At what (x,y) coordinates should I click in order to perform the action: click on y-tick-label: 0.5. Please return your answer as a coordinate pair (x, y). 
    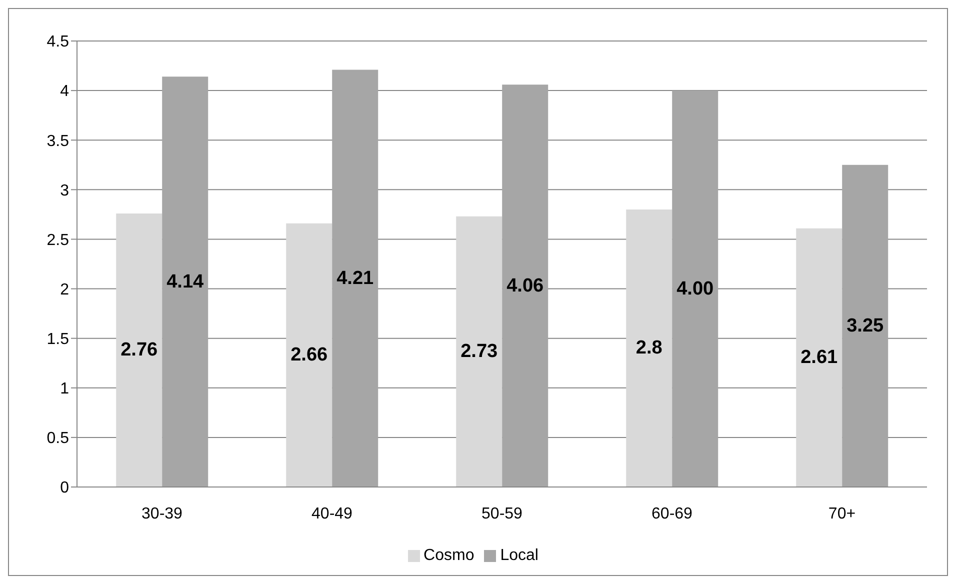
    Looking at the image, I should click on (58, 439).